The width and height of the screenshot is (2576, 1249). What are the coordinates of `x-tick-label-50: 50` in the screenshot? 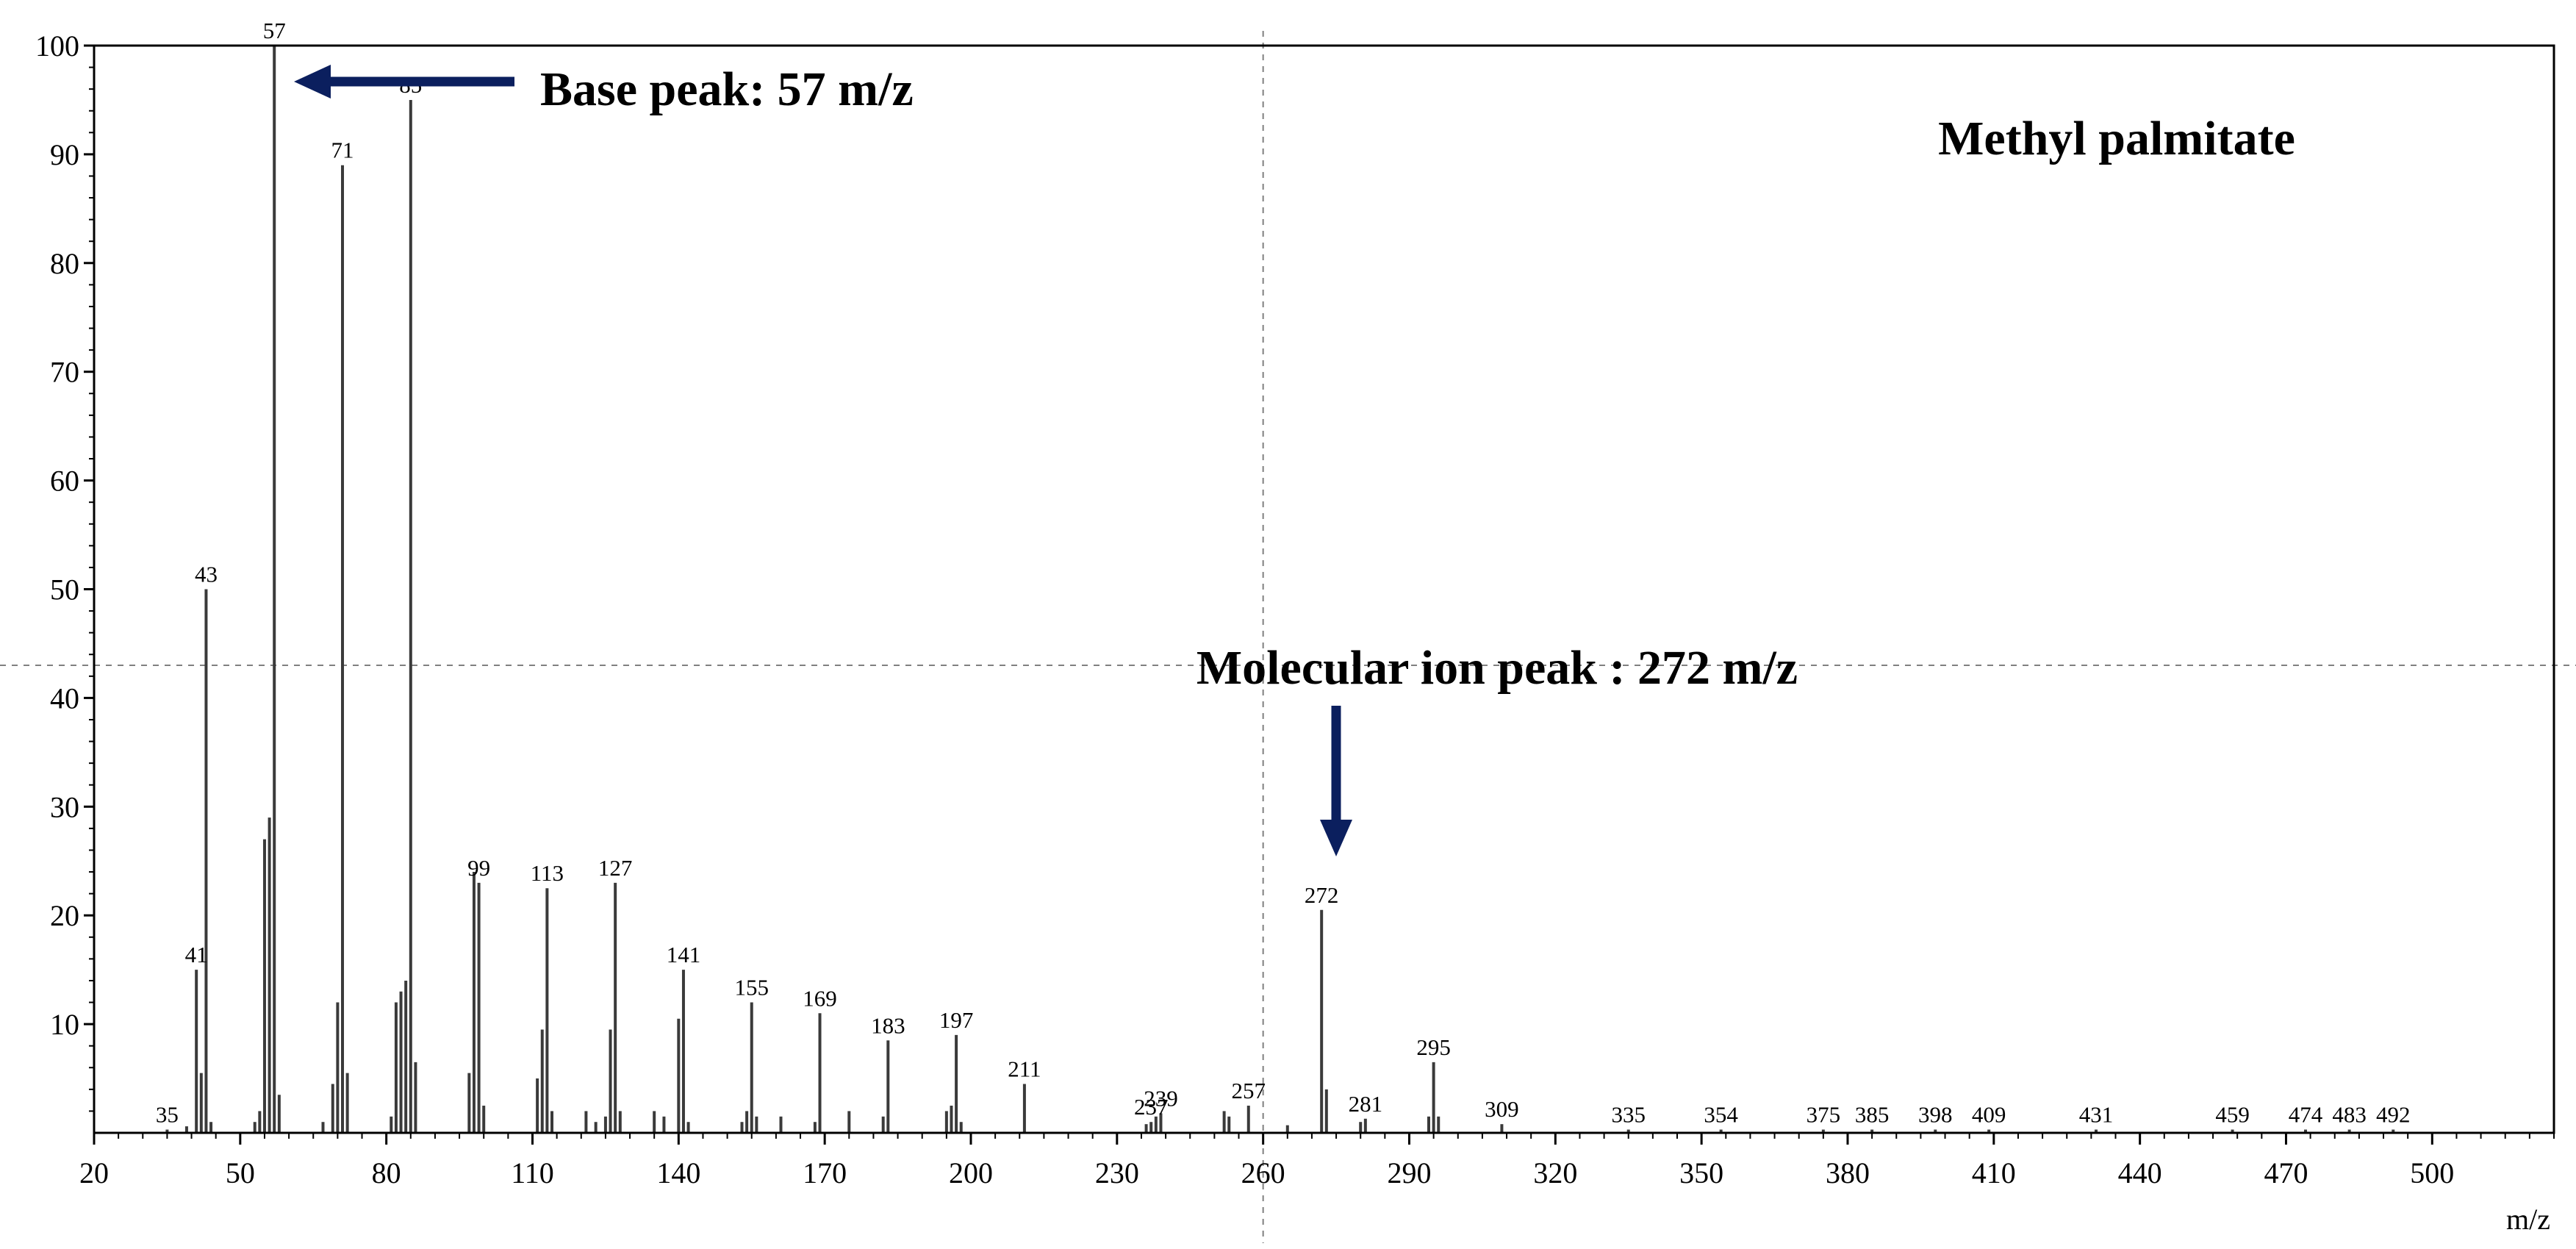 It's located at (240, 1173).